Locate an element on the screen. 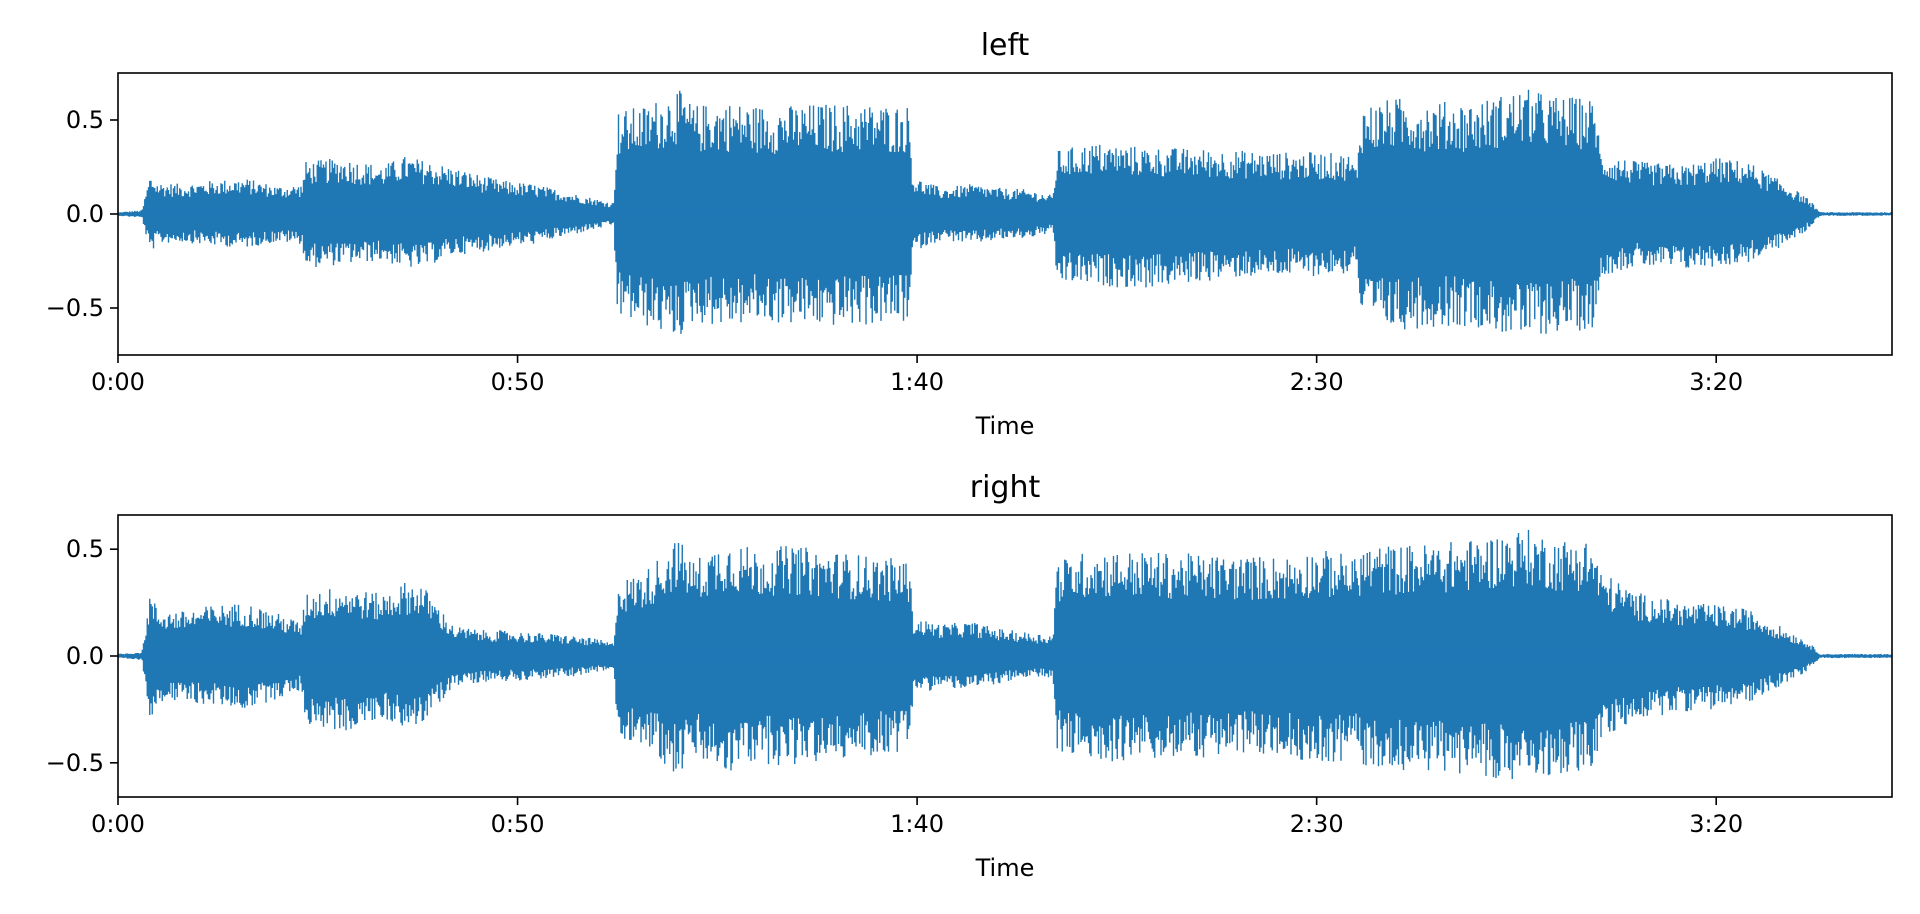  chart-title: left is located at coordinates (1005, 45).